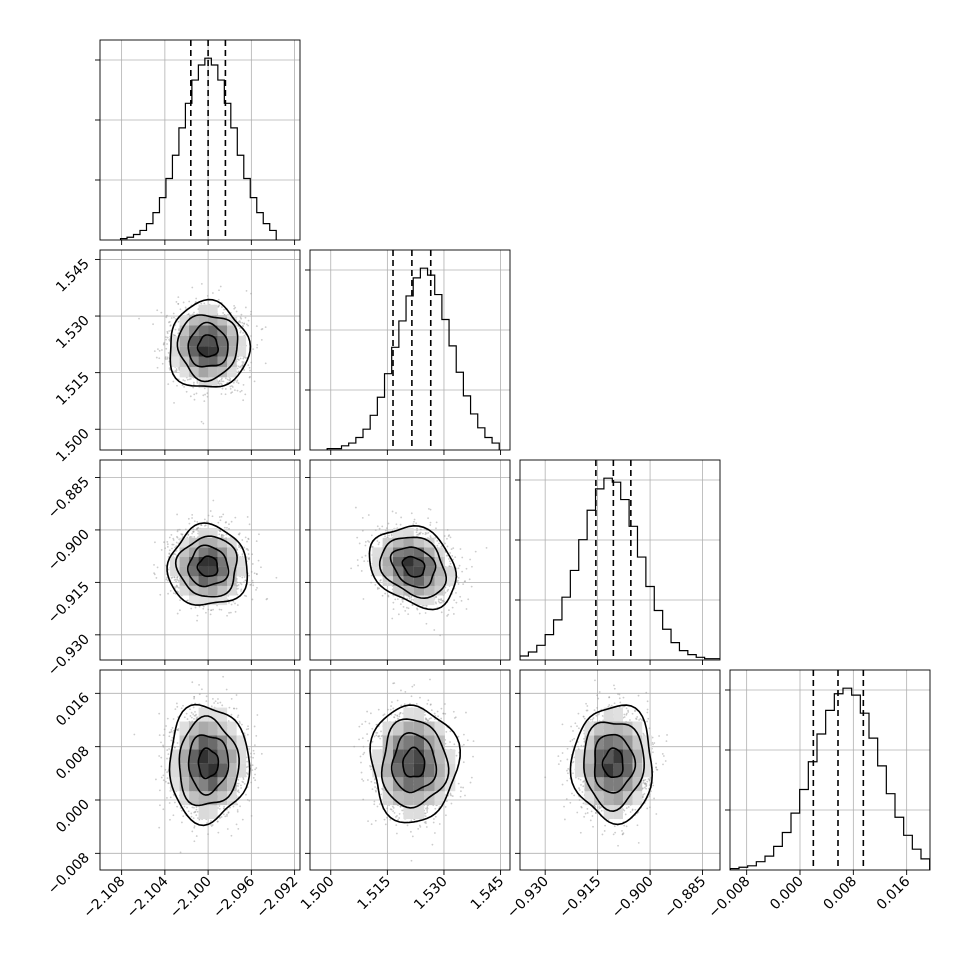 This screenshot has width=970, height=970. Describe the element at coordinates (69, 603) in the screenshot. I see `y-tick-label: −0.915` at that location.